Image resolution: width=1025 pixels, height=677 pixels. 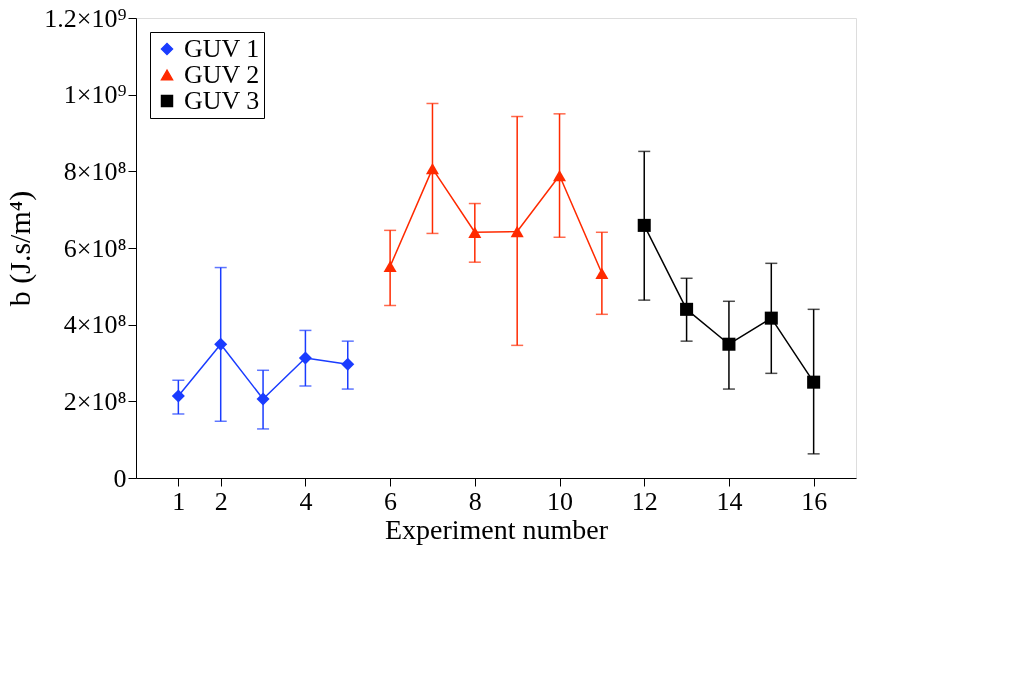 I want to click on legend-label: GUV 3, so click(x=222, y=100).